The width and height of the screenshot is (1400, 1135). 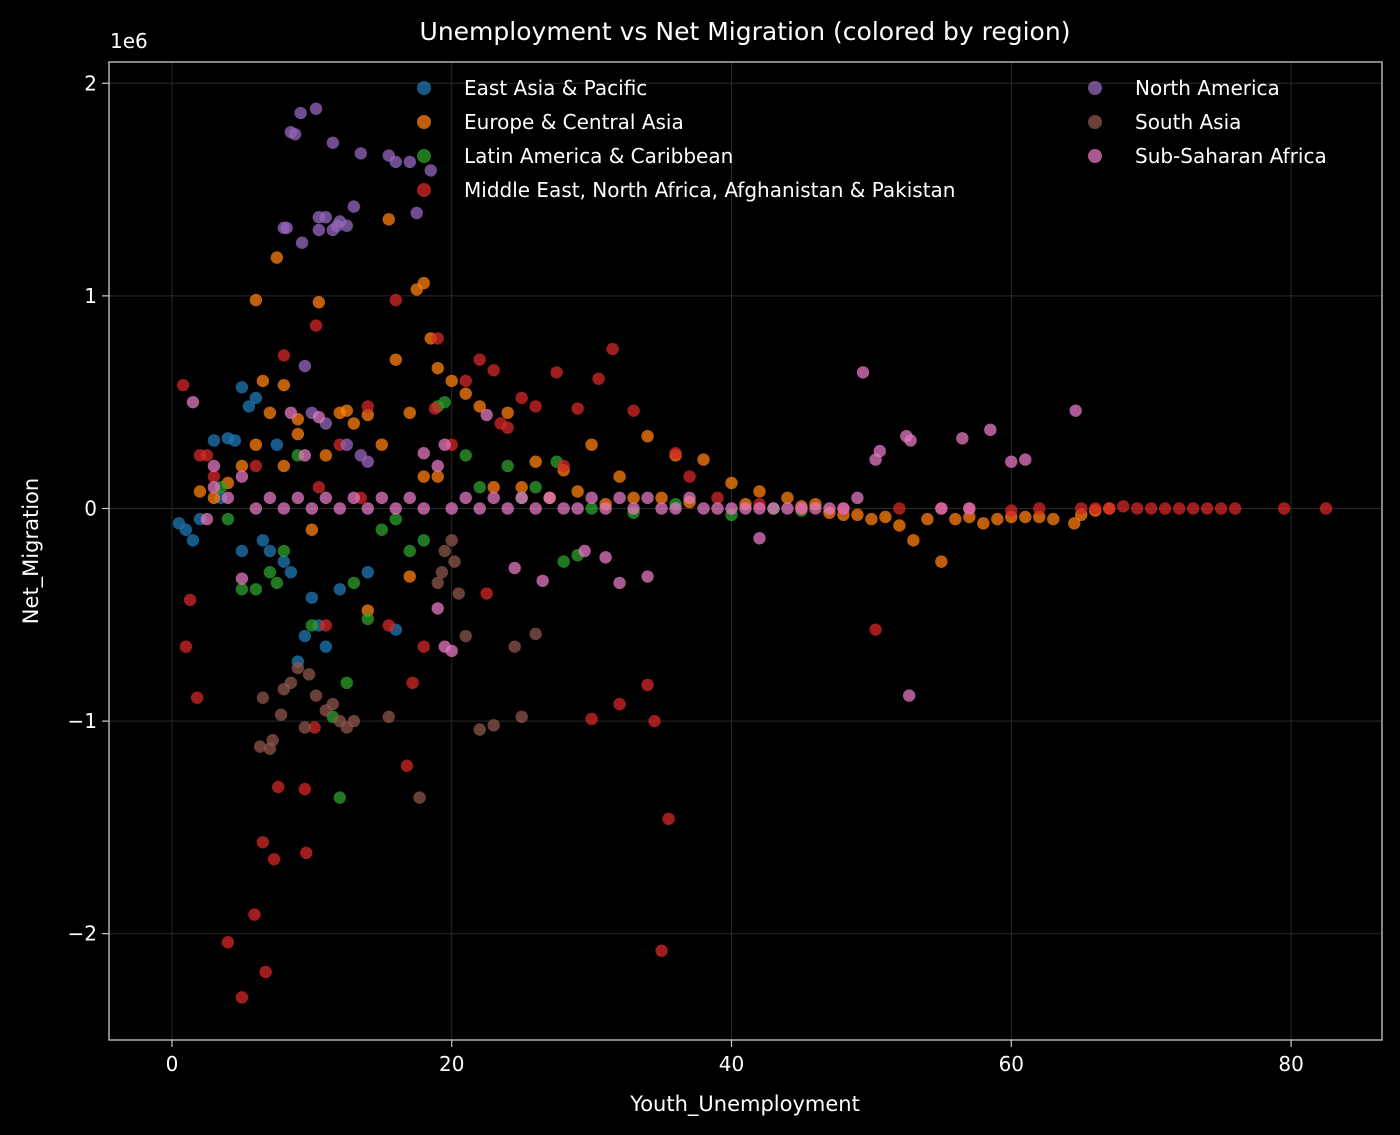 I want to click on legend-item: Europe & Central Asia, so click(x=550, y=122).